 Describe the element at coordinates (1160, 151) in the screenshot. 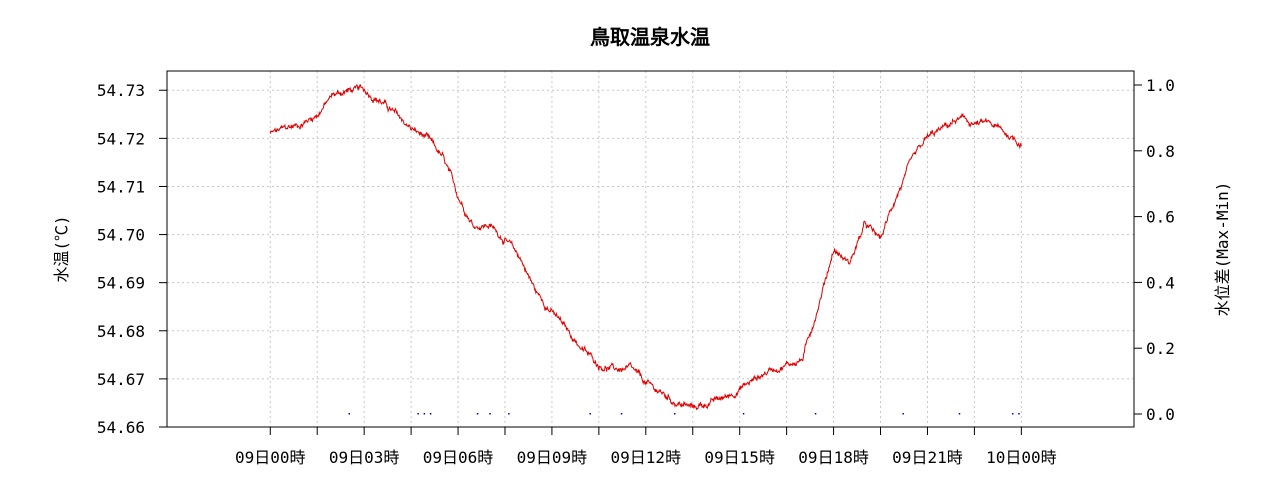

I see `y2-tick-label: 0.8` at that location.